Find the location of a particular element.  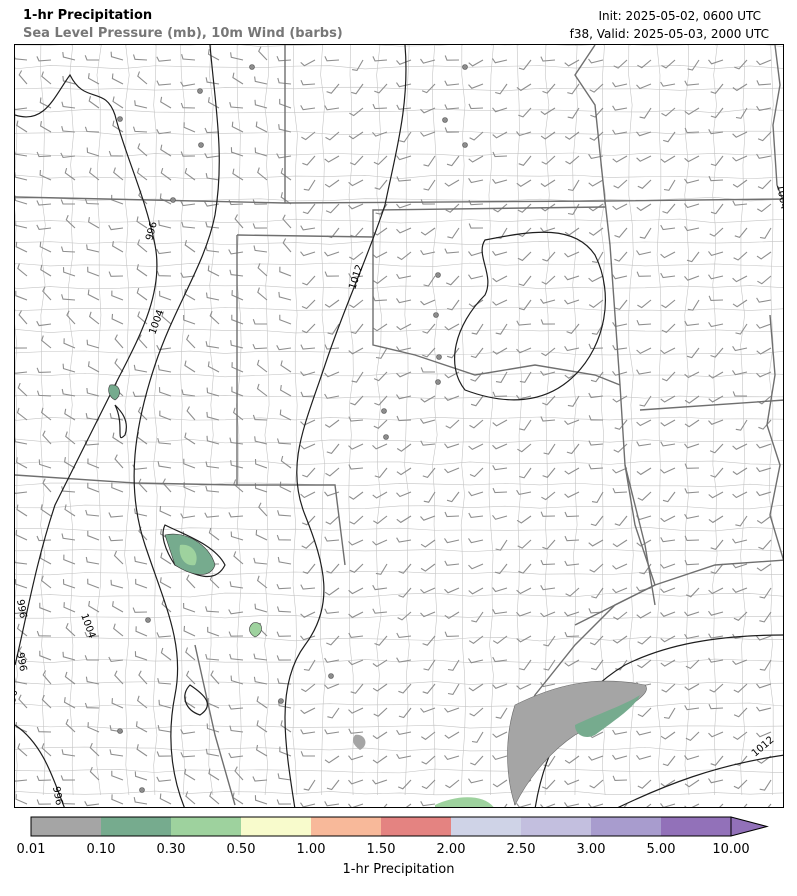

colorbar-label: 1-hr Precipitation is located at coordinates (398, 869).